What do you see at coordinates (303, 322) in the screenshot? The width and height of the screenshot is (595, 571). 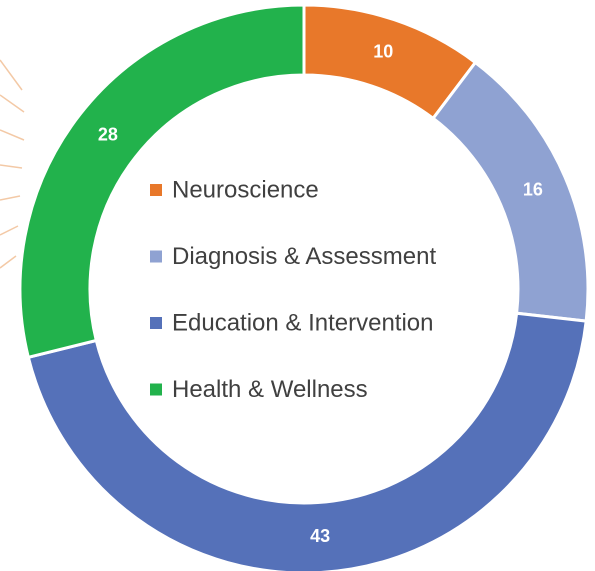 I see `legend-label: Education & Intervention` at bounding box center [303, 322].